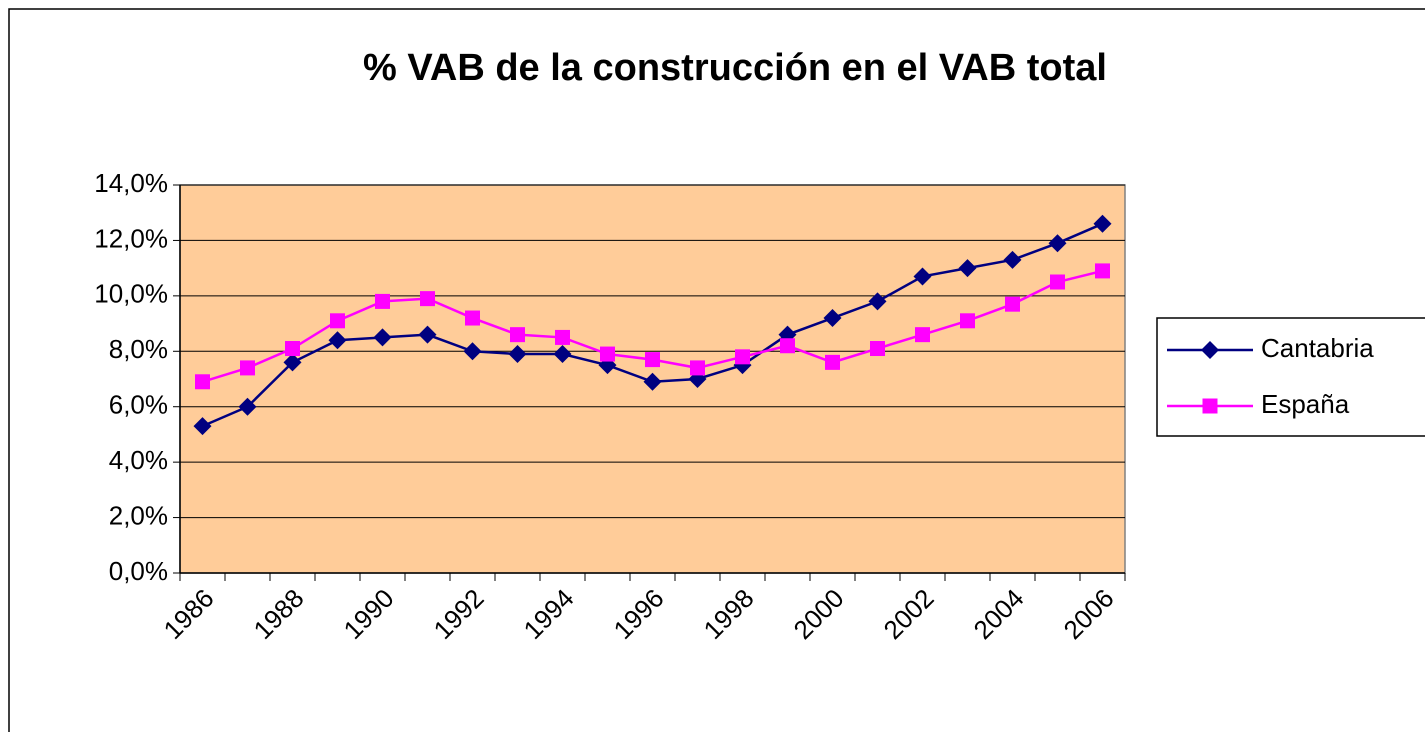  Describe the element at coordinates (138, 515) in the screenshot. I see `y-tick-label: 2,0%` at that location.